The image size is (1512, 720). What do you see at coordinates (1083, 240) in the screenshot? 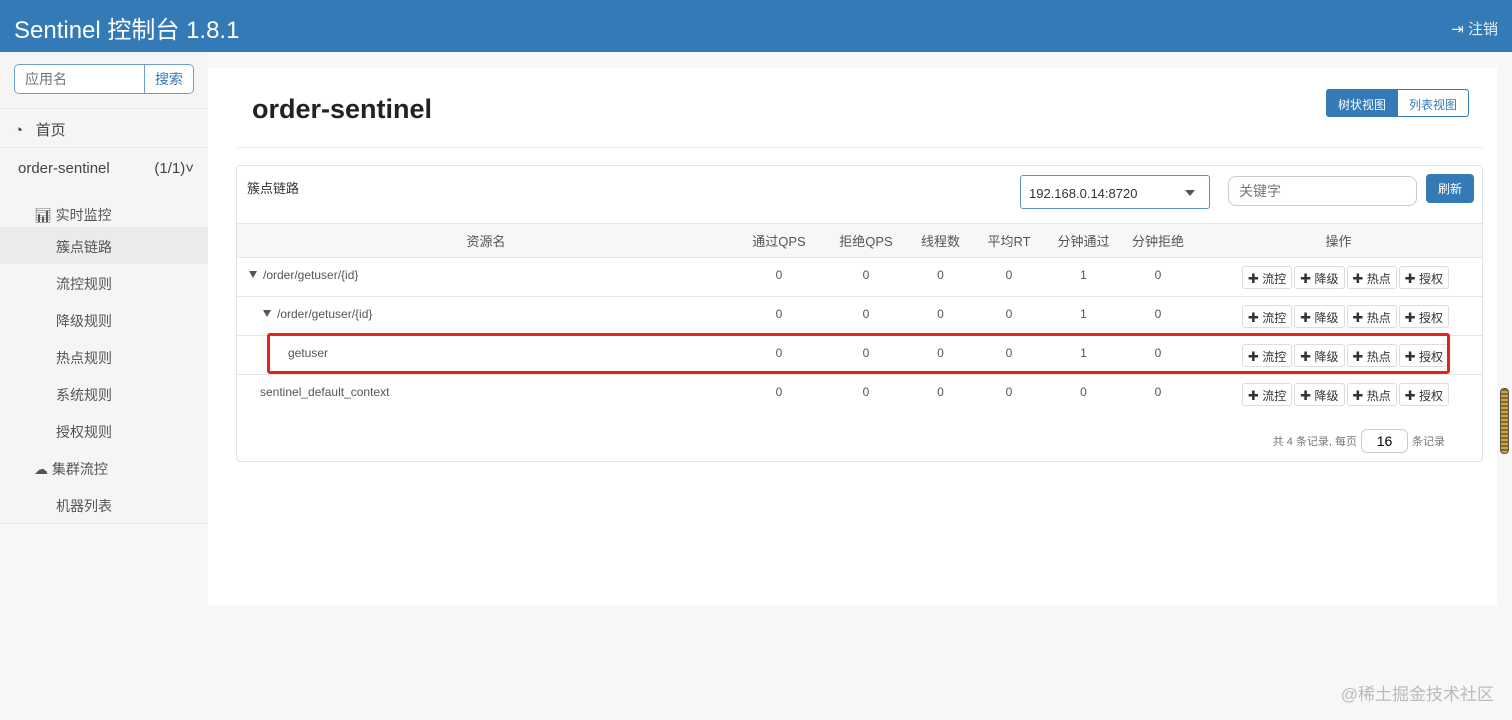
I see `column-header: 分钟通过` at bounding box center [1083, 240].